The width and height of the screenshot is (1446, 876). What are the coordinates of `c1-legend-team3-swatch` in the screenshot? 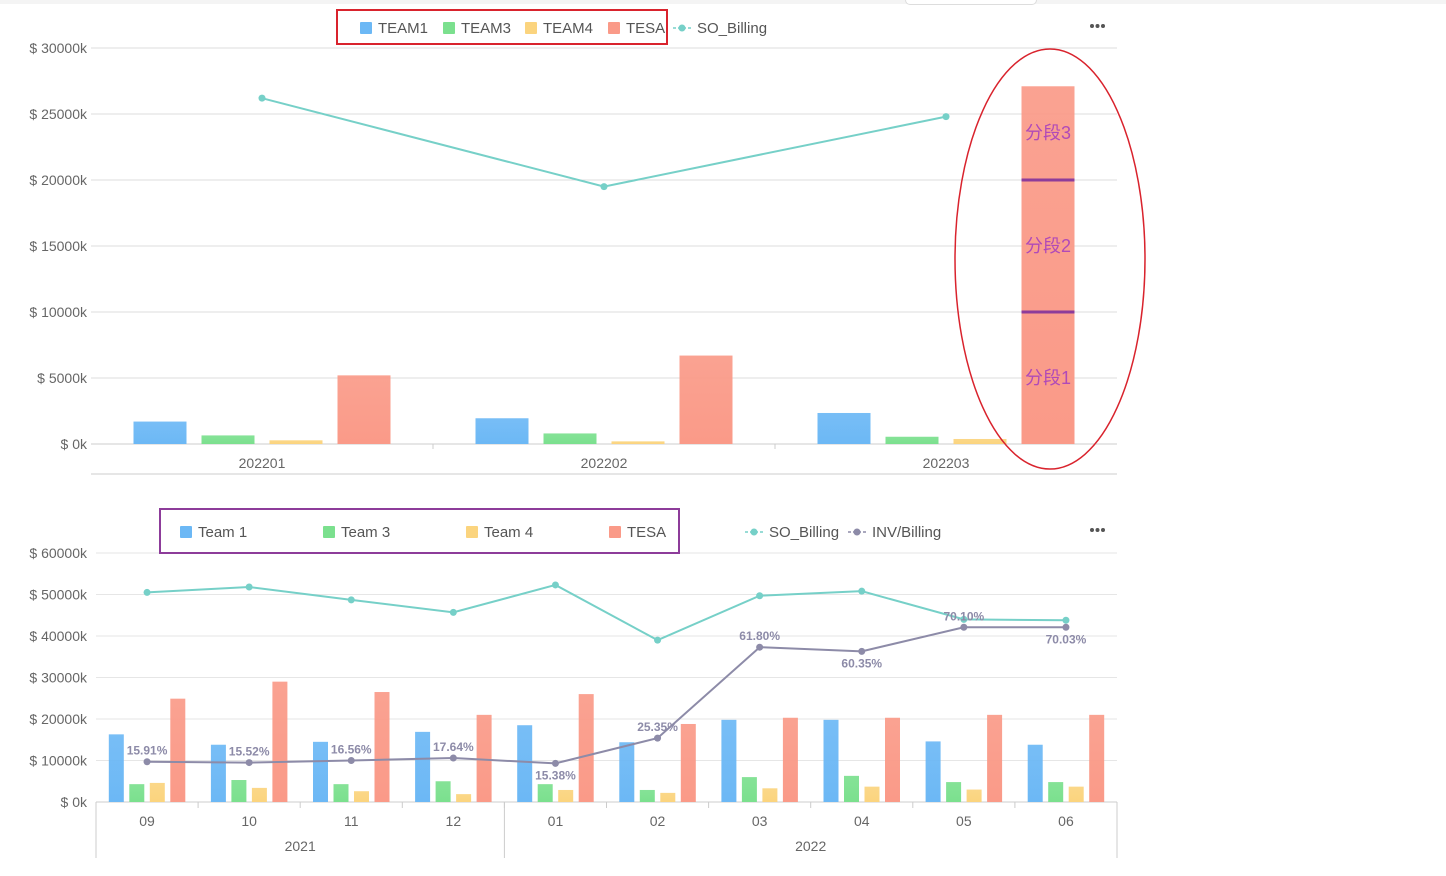 It's located at (449, 28).